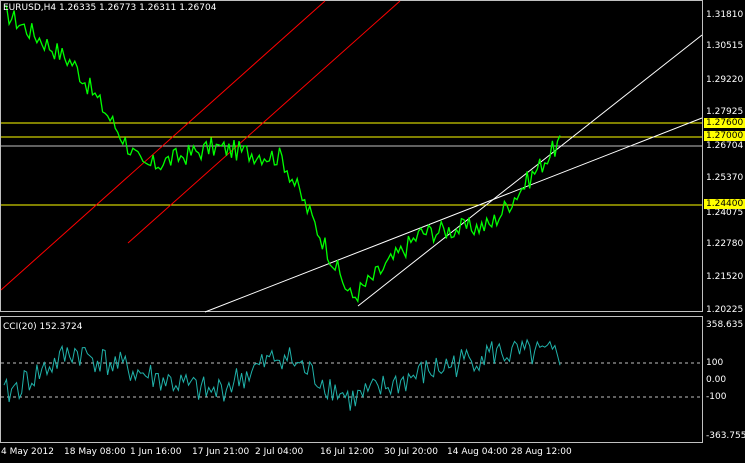 Image resolution: width=745 pixels, height=463 pixels. Describe the element at coordinates (724, 146) in the screenshot. I see `current-price-tag: 1.26704` at that location.